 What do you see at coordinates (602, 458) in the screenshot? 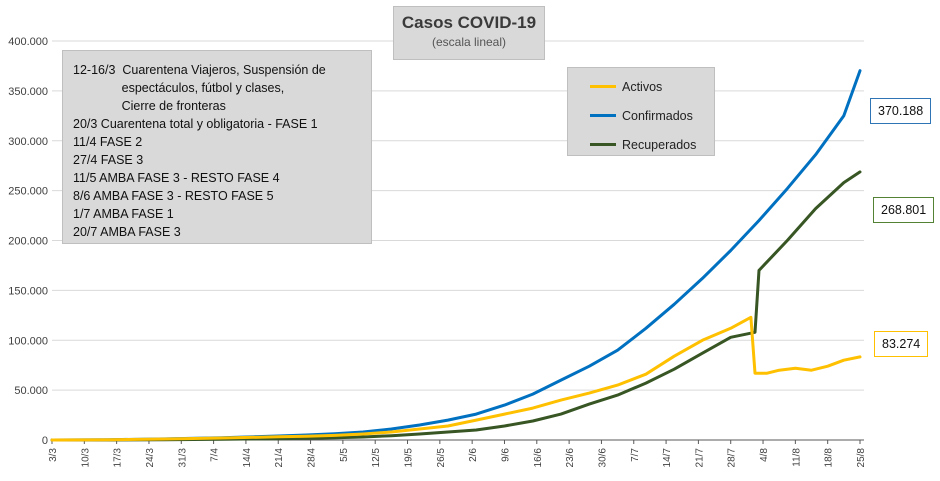
I see `x-tick-label: 30/6` at bounding box center [602, 458].